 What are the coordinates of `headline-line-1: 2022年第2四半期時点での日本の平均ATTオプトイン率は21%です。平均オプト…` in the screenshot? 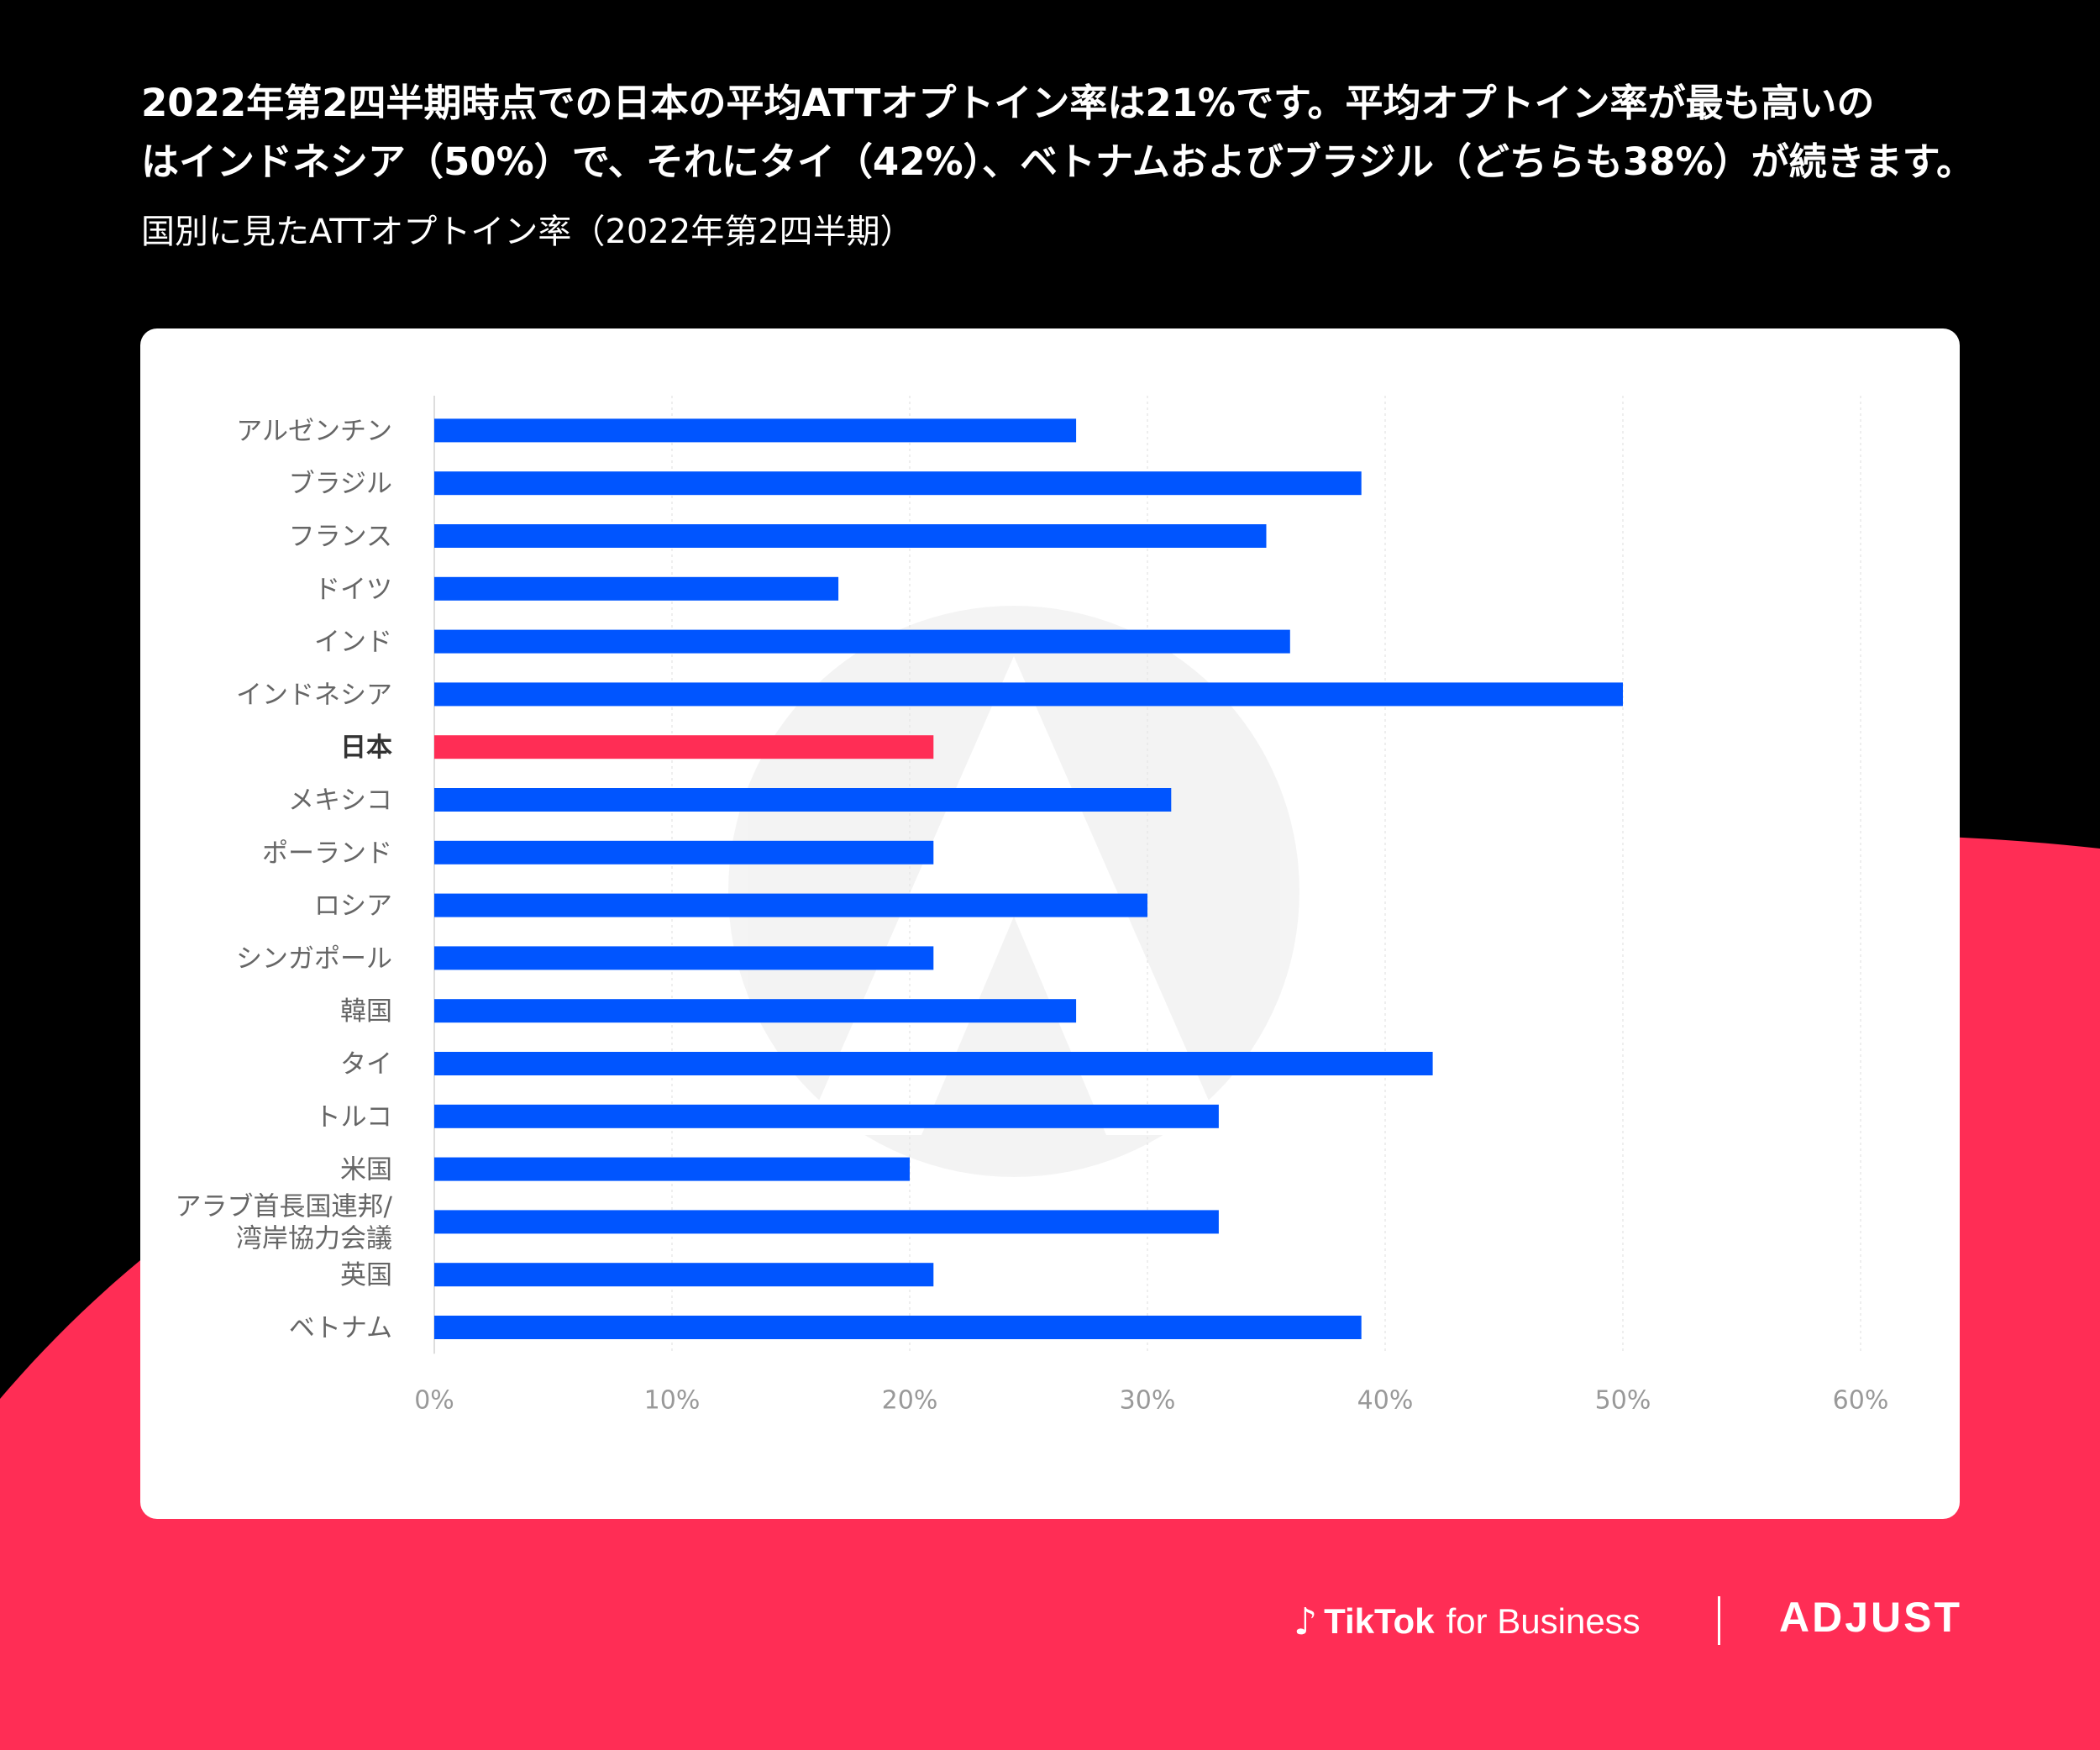 It's located at (1008, 103).